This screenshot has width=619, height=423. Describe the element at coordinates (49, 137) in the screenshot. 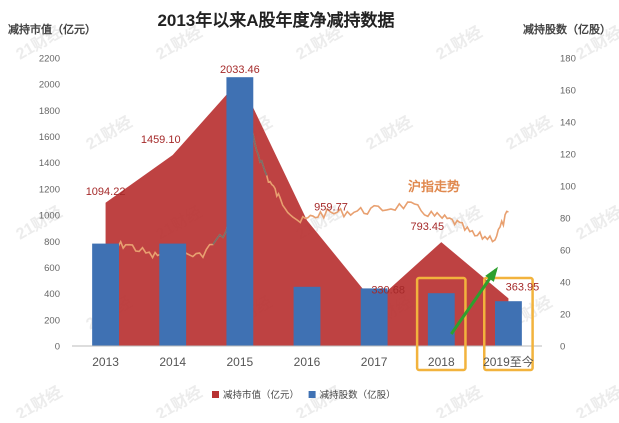

I see `left-tick-label: 1600` at that location.